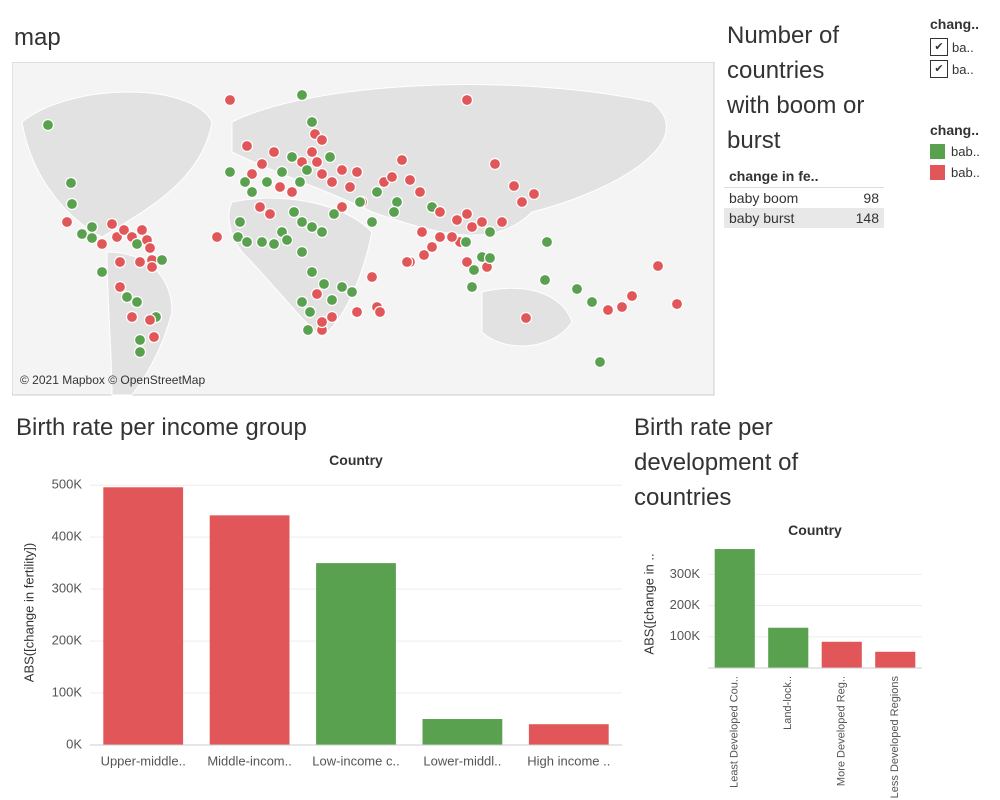 Image resolution: width=1000 pixels, height=800 pixels. I want to click on legend-item: bab.., so click(955, 172).